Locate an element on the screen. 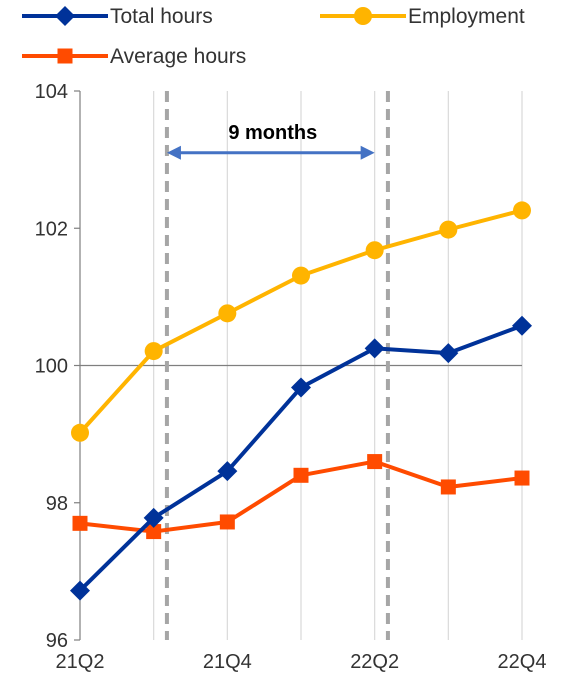  y-tick-label: 96 is located at coordinates (57, 641).